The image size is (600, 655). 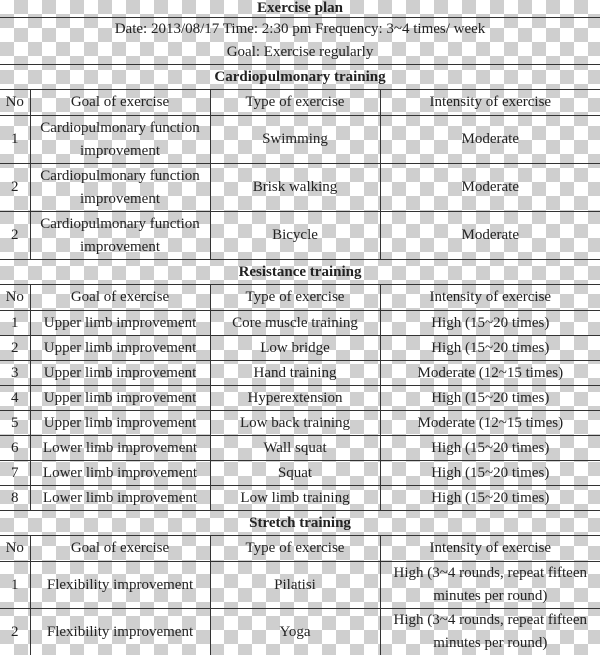 I want to click on cell-type: Low back training, so click(x=295, y=423).